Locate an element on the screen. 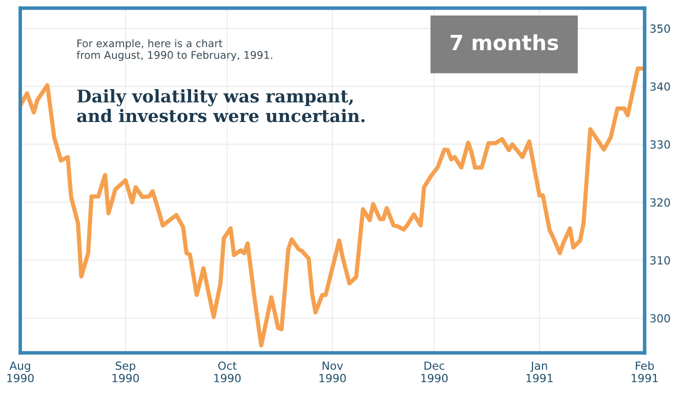 The width and height of the screenshot is (675, 408). y-tick-label: 320 is located at coordinates (660, 202).